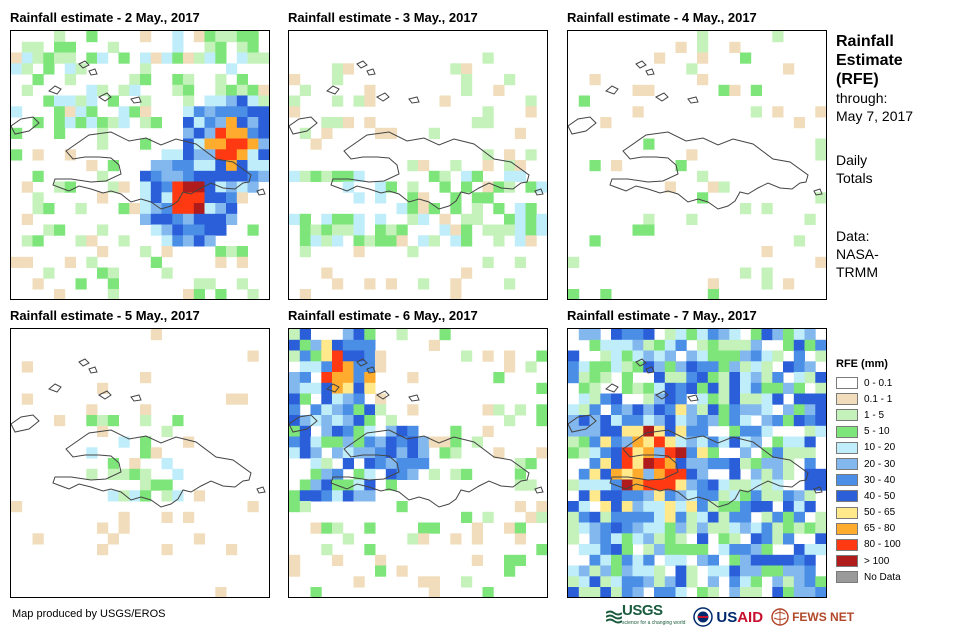  Describe the element at coordinates (645, 616) in the screenshot. I see `usgs-logo: USGS science for a changing world` at that location.